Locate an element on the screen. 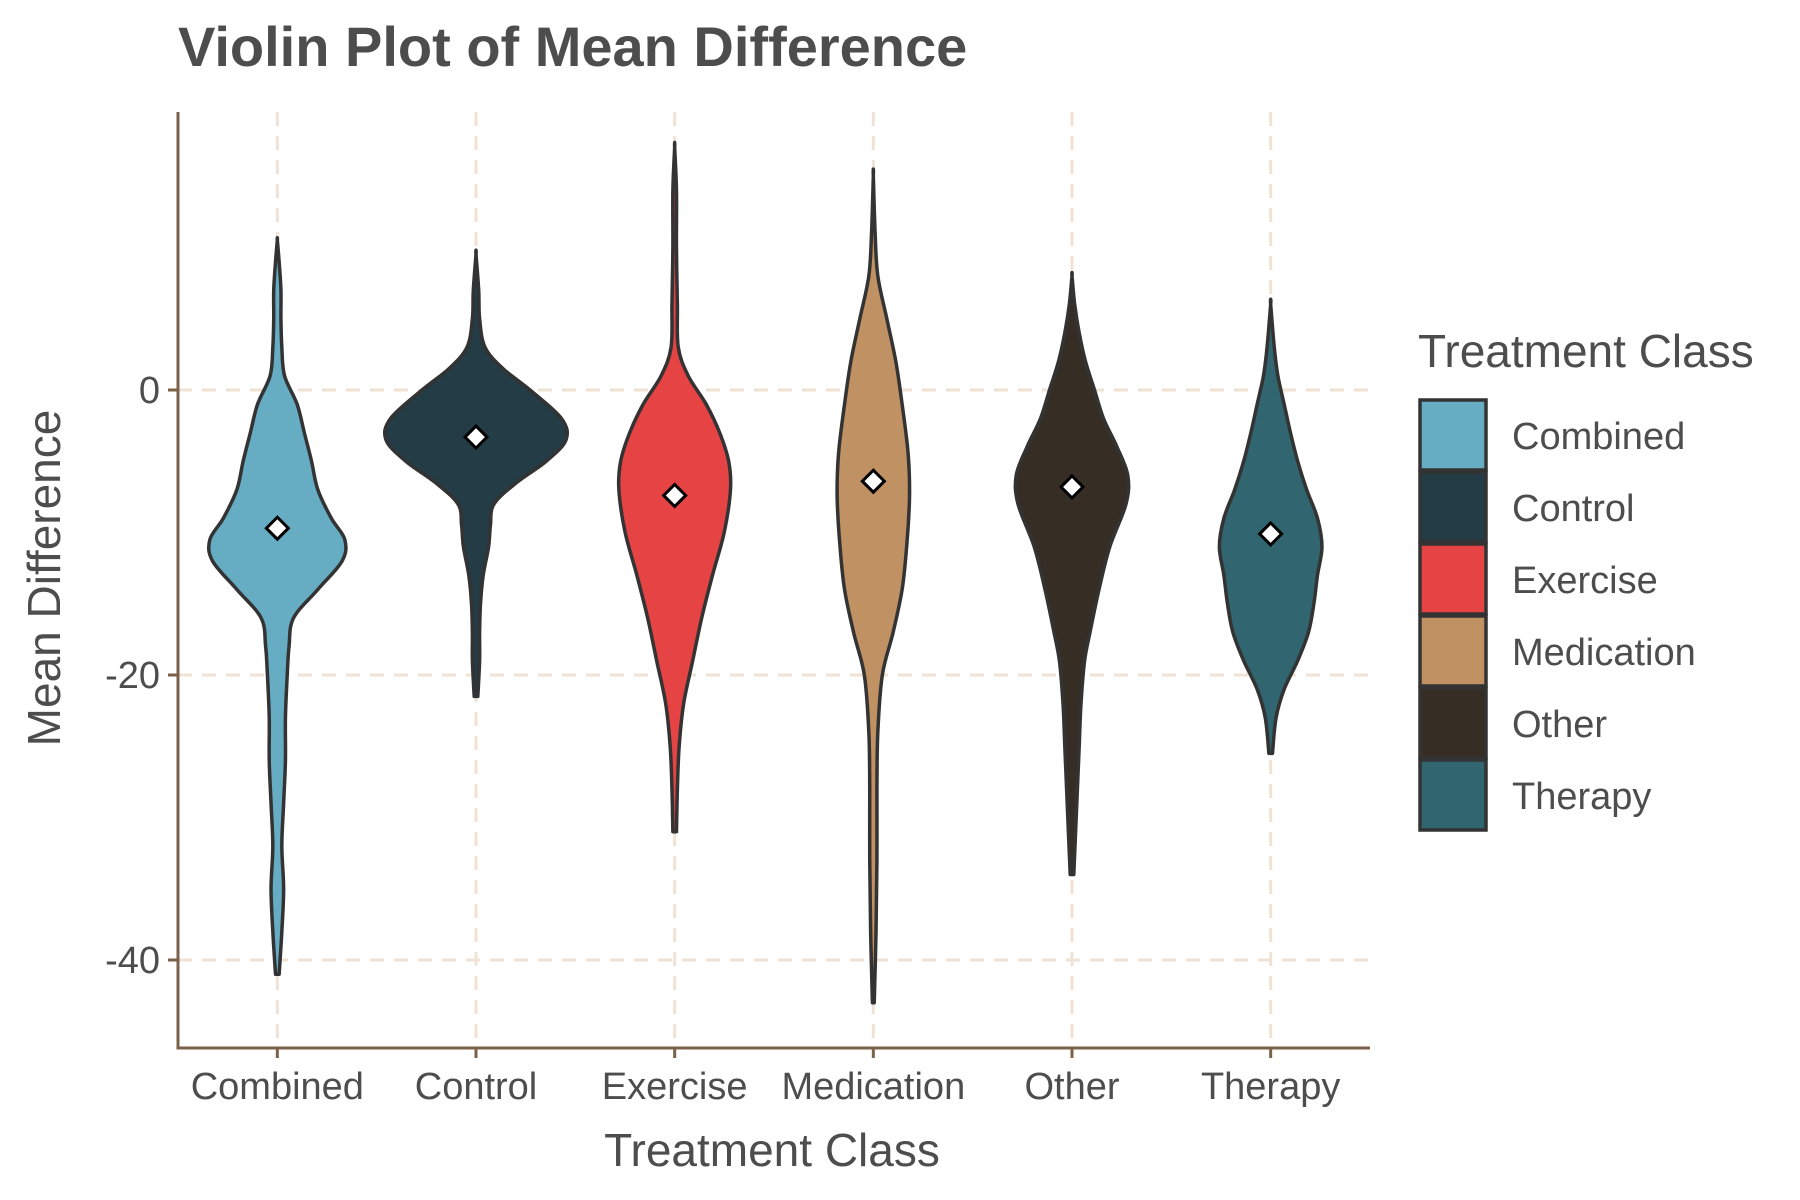 This screenshot has width=1800, height=1200. y-tick-label: -20 is located at coordinates (132, 676).